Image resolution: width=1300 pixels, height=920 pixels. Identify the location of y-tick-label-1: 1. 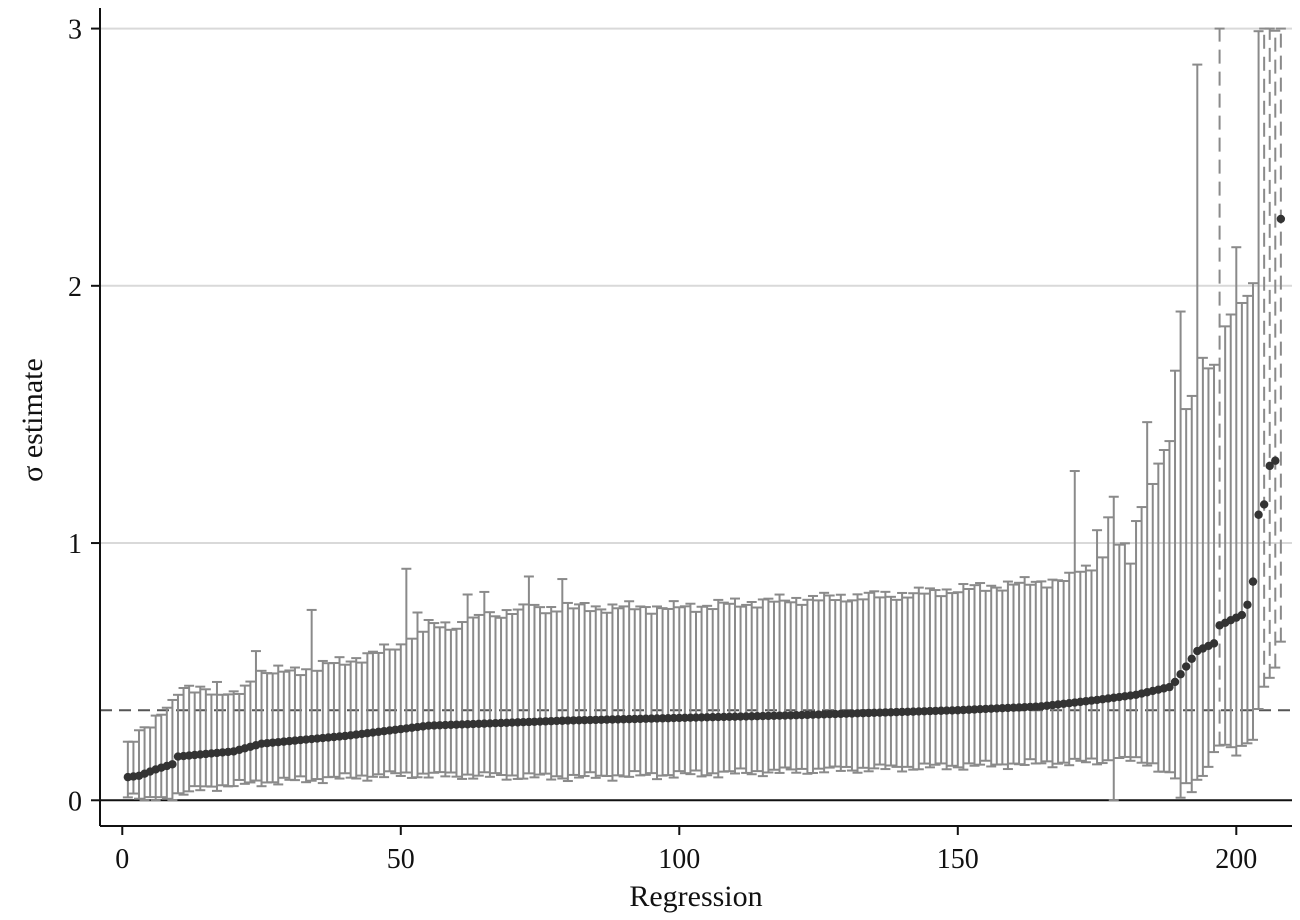
(75, 544).